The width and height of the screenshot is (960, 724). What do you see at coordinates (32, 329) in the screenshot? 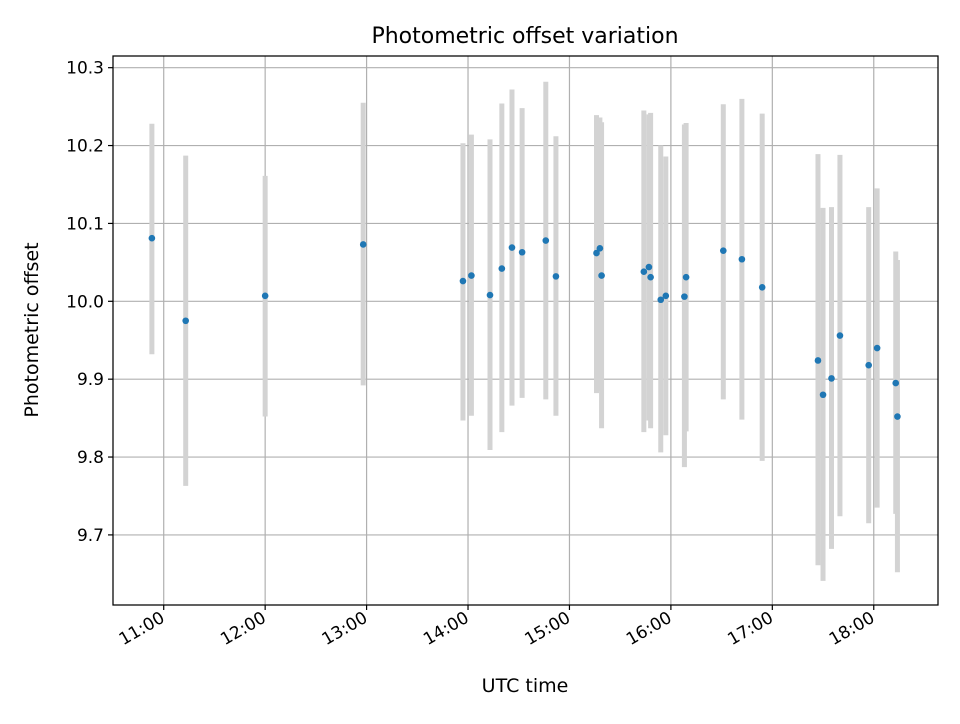
I see `y-axis-label: Photometric offset` at bounding box center [32, 329].